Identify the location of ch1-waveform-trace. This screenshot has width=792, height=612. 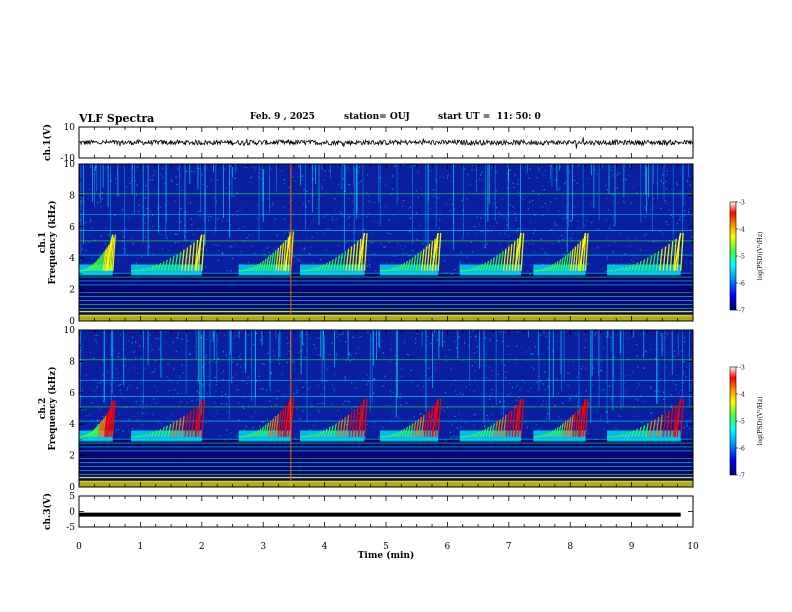
(386, 143).